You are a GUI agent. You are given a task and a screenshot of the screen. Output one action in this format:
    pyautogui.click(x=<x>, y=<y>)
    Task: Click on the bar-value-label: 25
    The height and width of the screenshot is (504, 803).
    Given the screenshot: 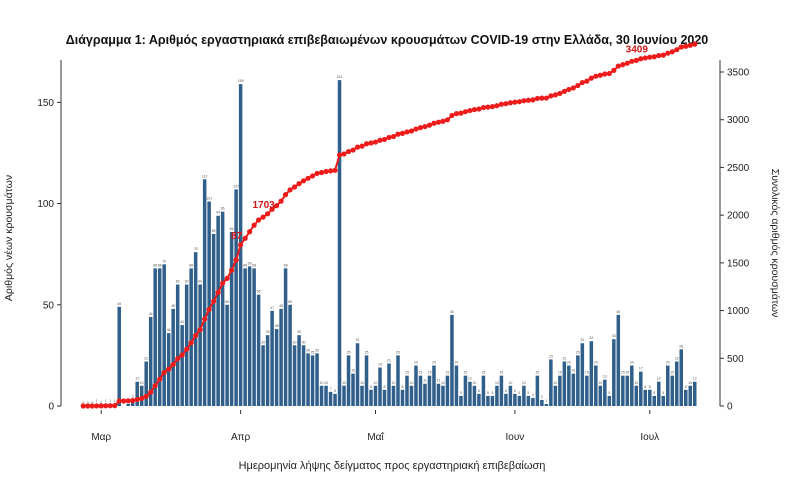 What is the action you would take?
    pyautogui.click(x=313, y=352)
    